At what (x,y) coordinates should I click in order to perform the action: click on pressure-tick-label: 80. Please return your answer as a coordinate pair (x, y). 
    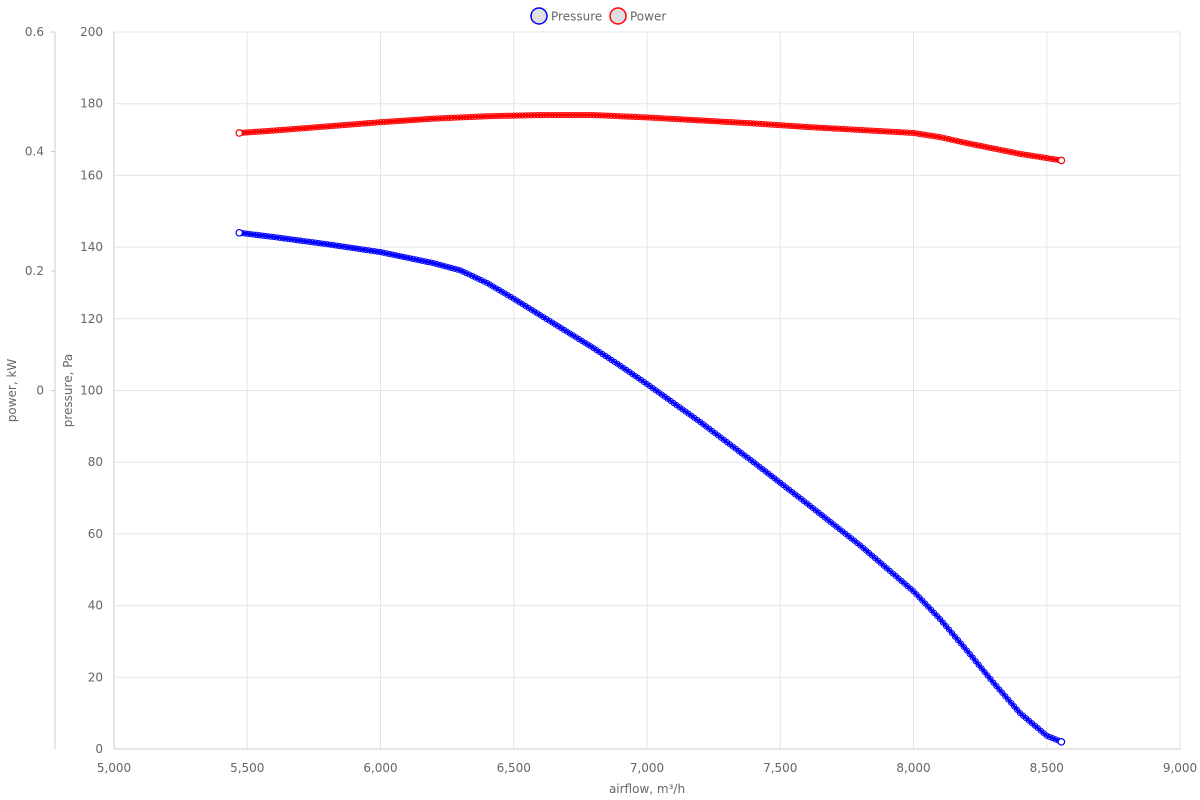
    Looking at the image, I should click on (95, 462).